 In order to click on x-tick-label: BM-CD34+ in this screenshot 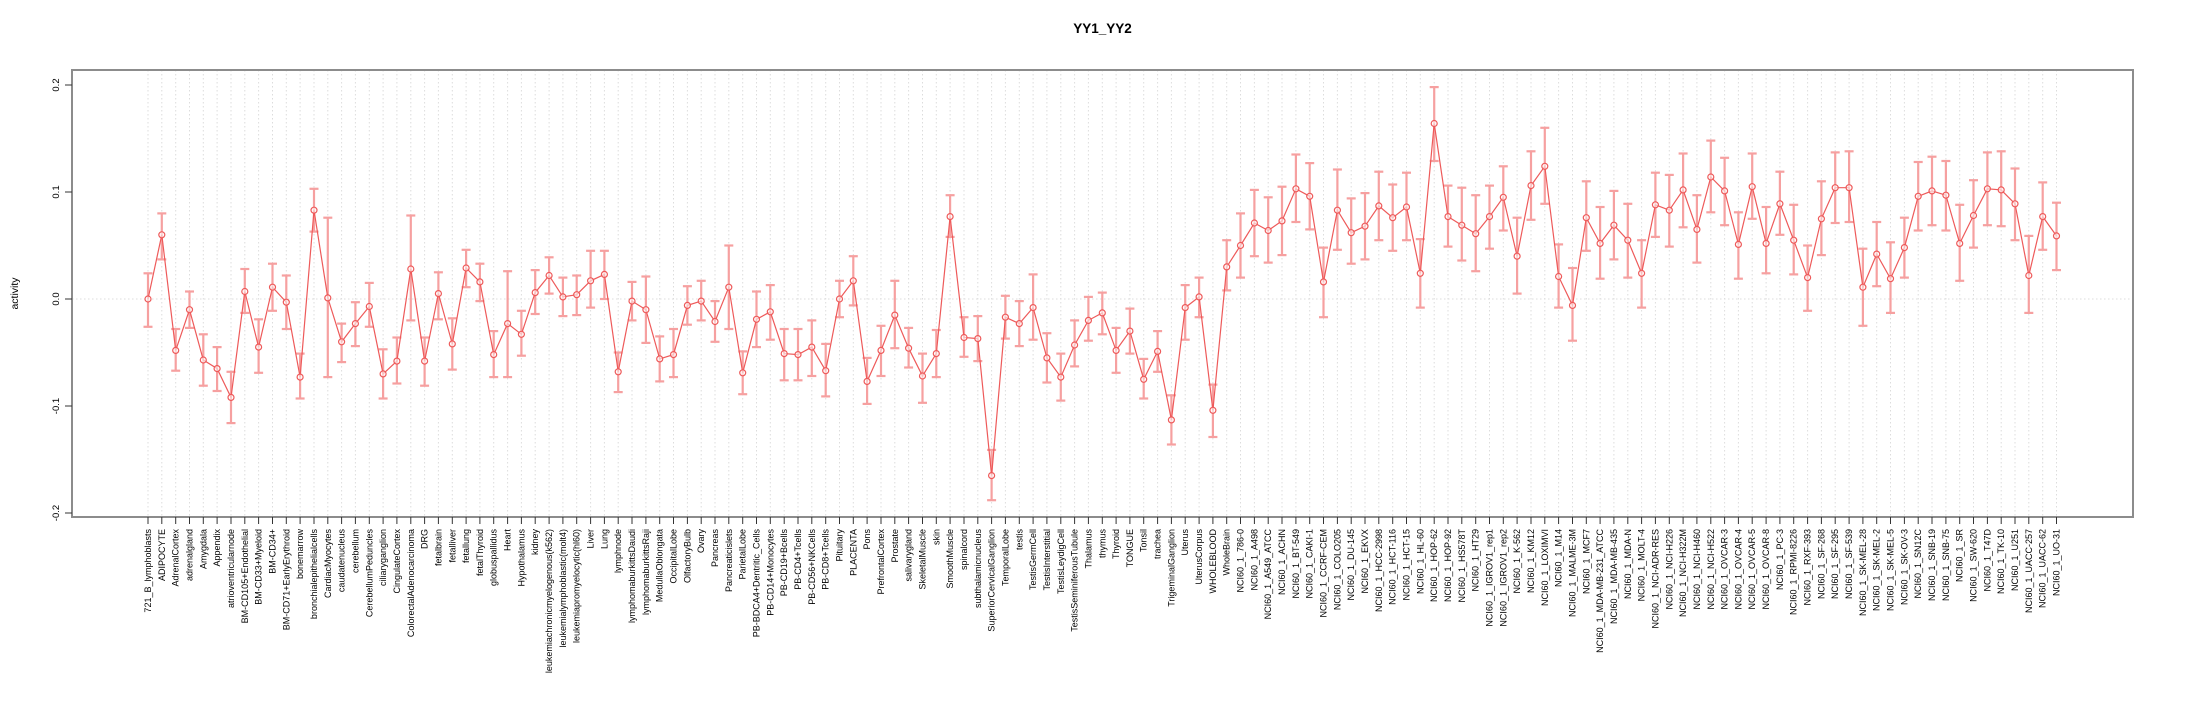, I will do `click(273, 551)`.